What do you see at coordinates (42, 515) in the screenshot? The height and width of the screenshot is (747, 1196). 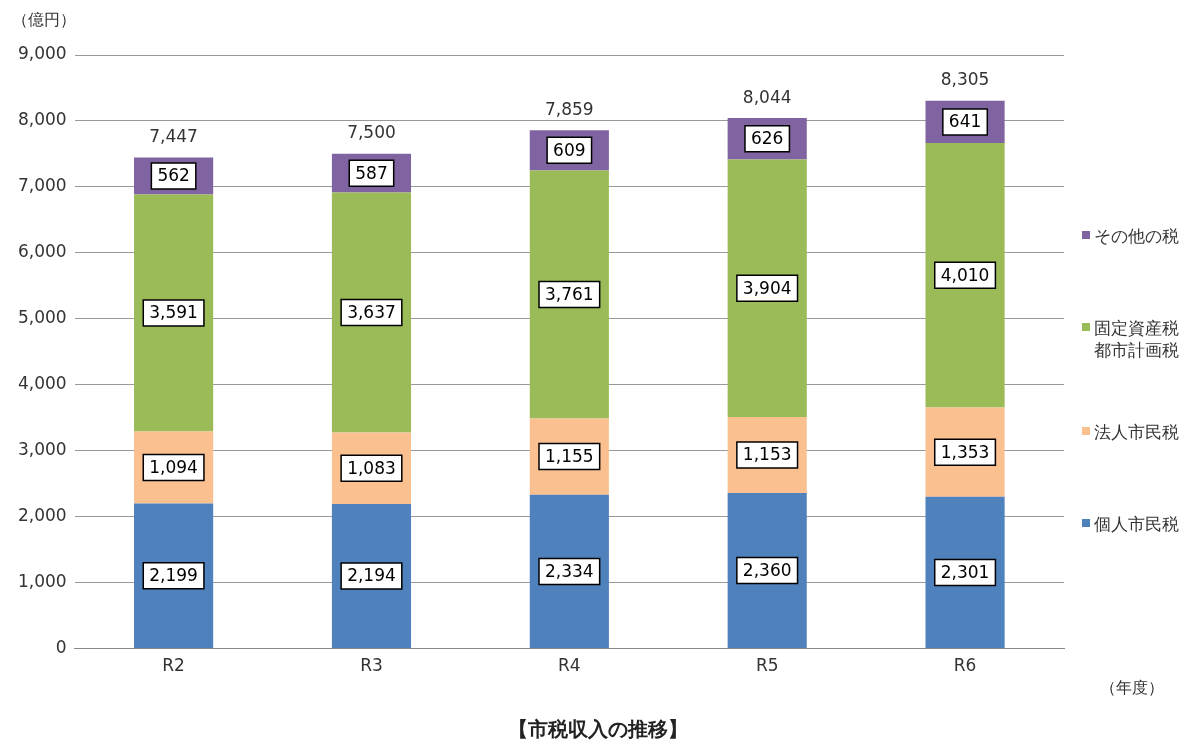 I see `y-tick-label: 2,000` at bounding box center [42, 515].